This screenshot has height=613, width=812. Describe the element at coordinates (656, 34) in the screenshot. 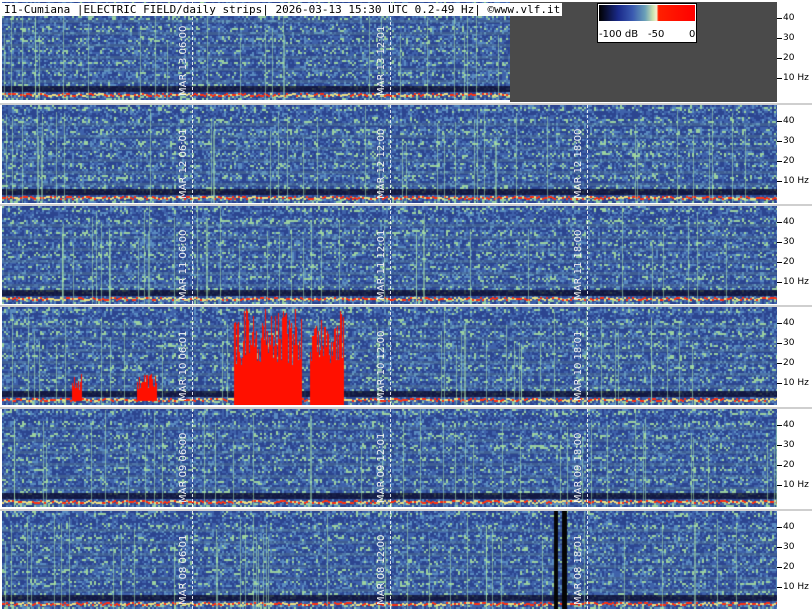

I see `colorbar-label-mid: -50` at that location.